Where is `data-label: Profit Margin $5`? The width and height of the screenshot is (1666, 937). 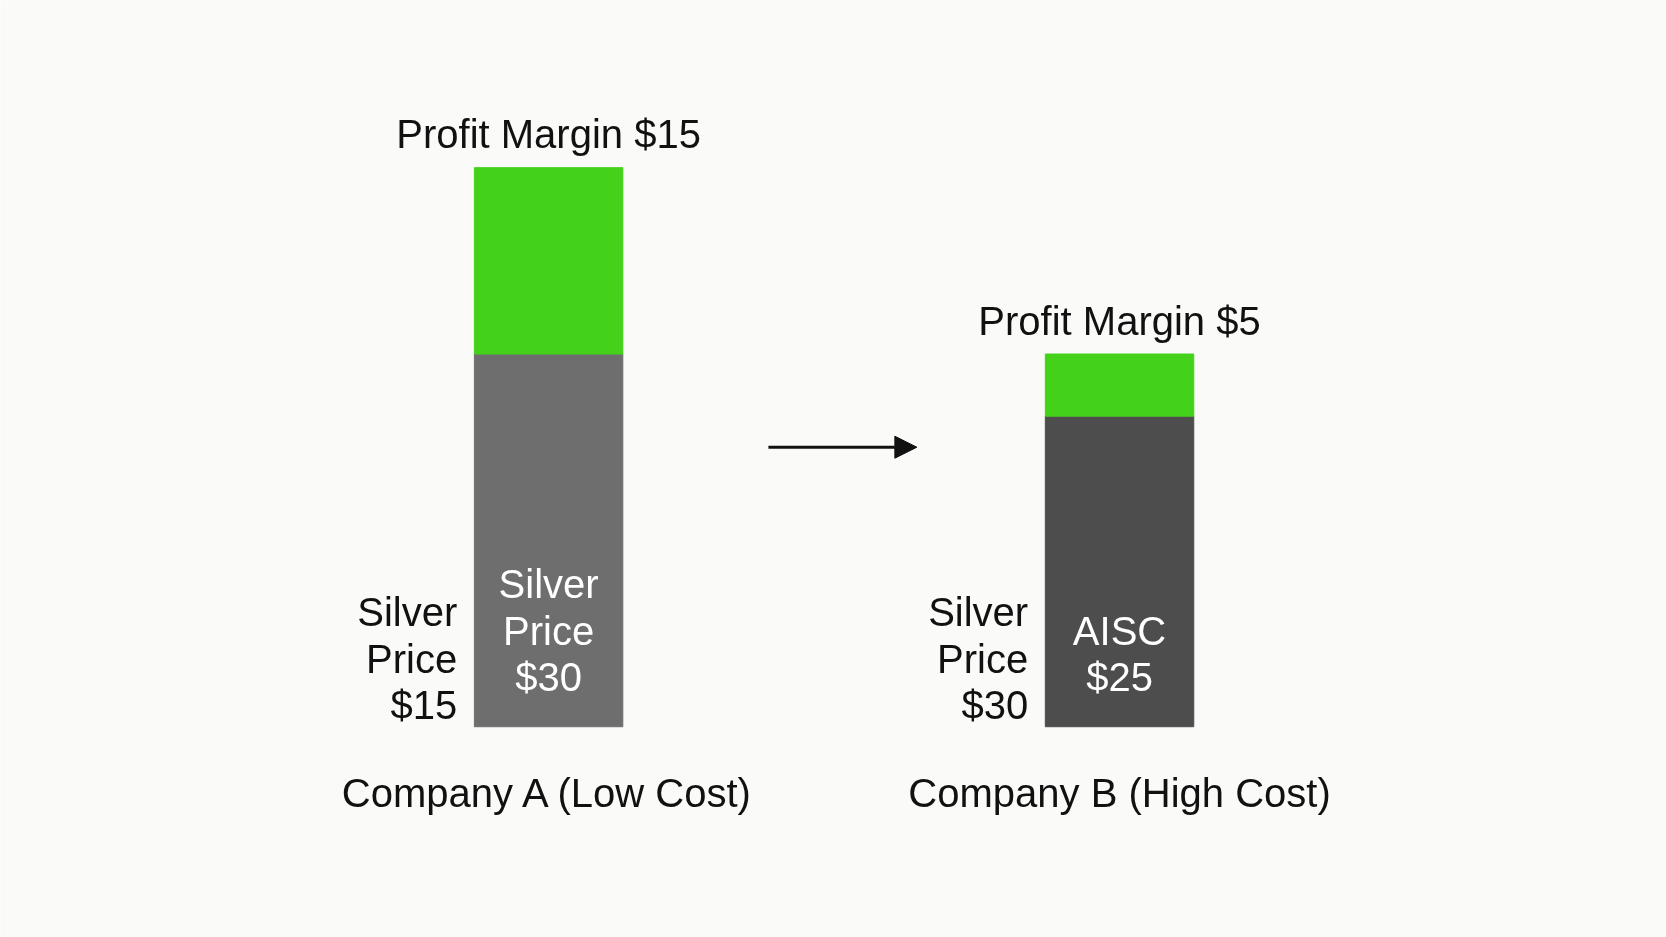 data-label: Profit Margin $5 is located at coordinates (1119, 320).